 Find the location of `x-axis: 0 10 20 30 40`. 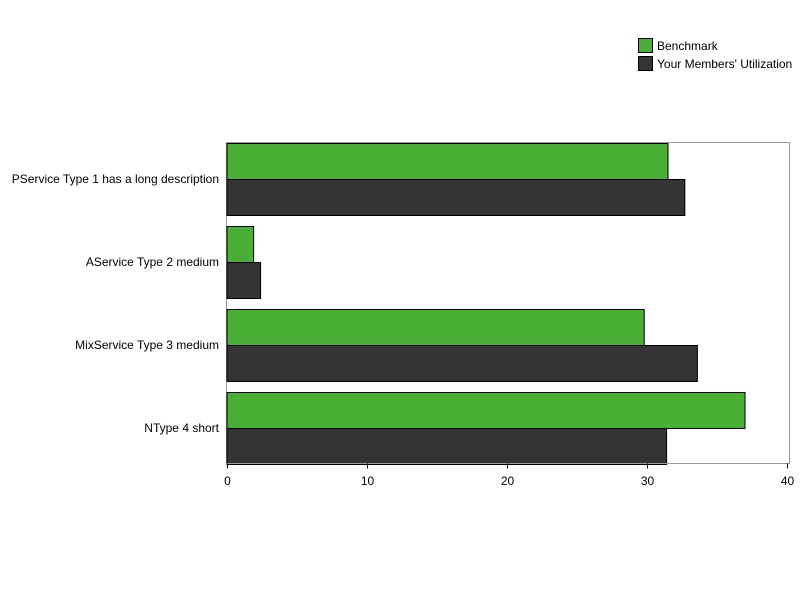

x-axis: 0 10 20 30 40 is located at coordinates (509, 475).